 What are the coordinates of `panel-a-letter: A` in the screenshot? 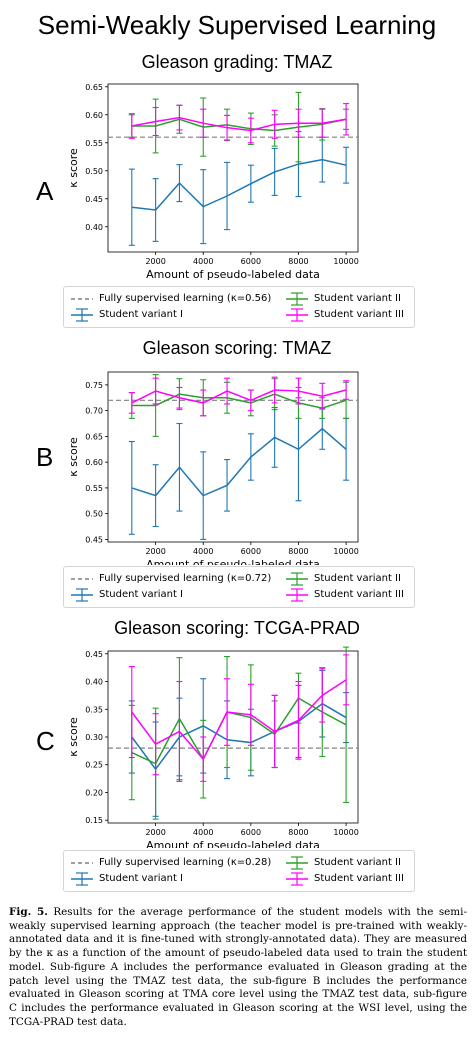 It's located at (45, 191).